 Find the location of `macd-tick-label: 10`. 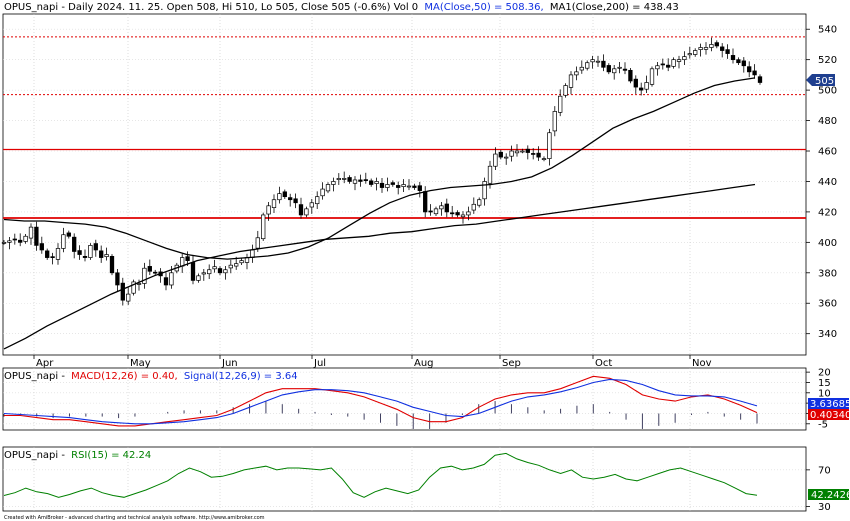

macd-tick-label: 10 is located at coordinates (824, 393).